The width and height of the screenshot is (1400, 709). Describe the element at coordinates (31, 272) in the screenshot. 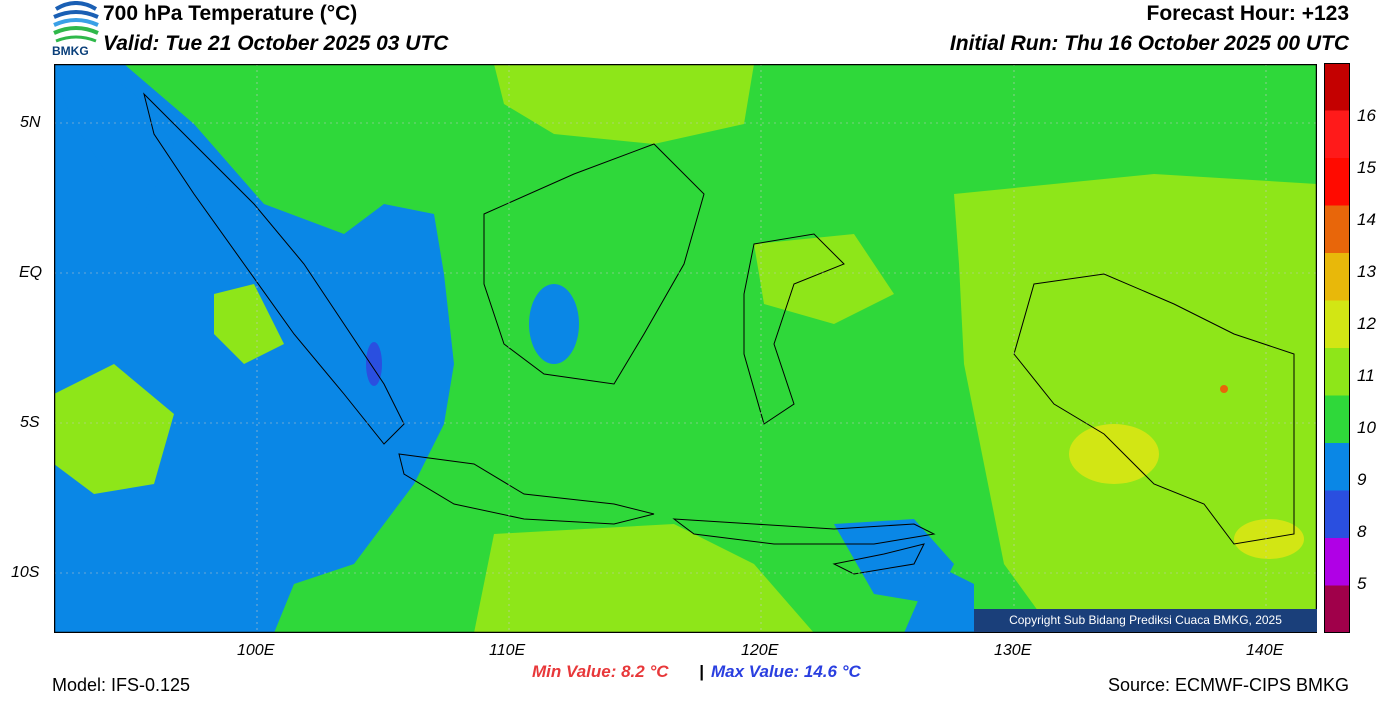

I see `lat-label-eq: EQ` at that location.